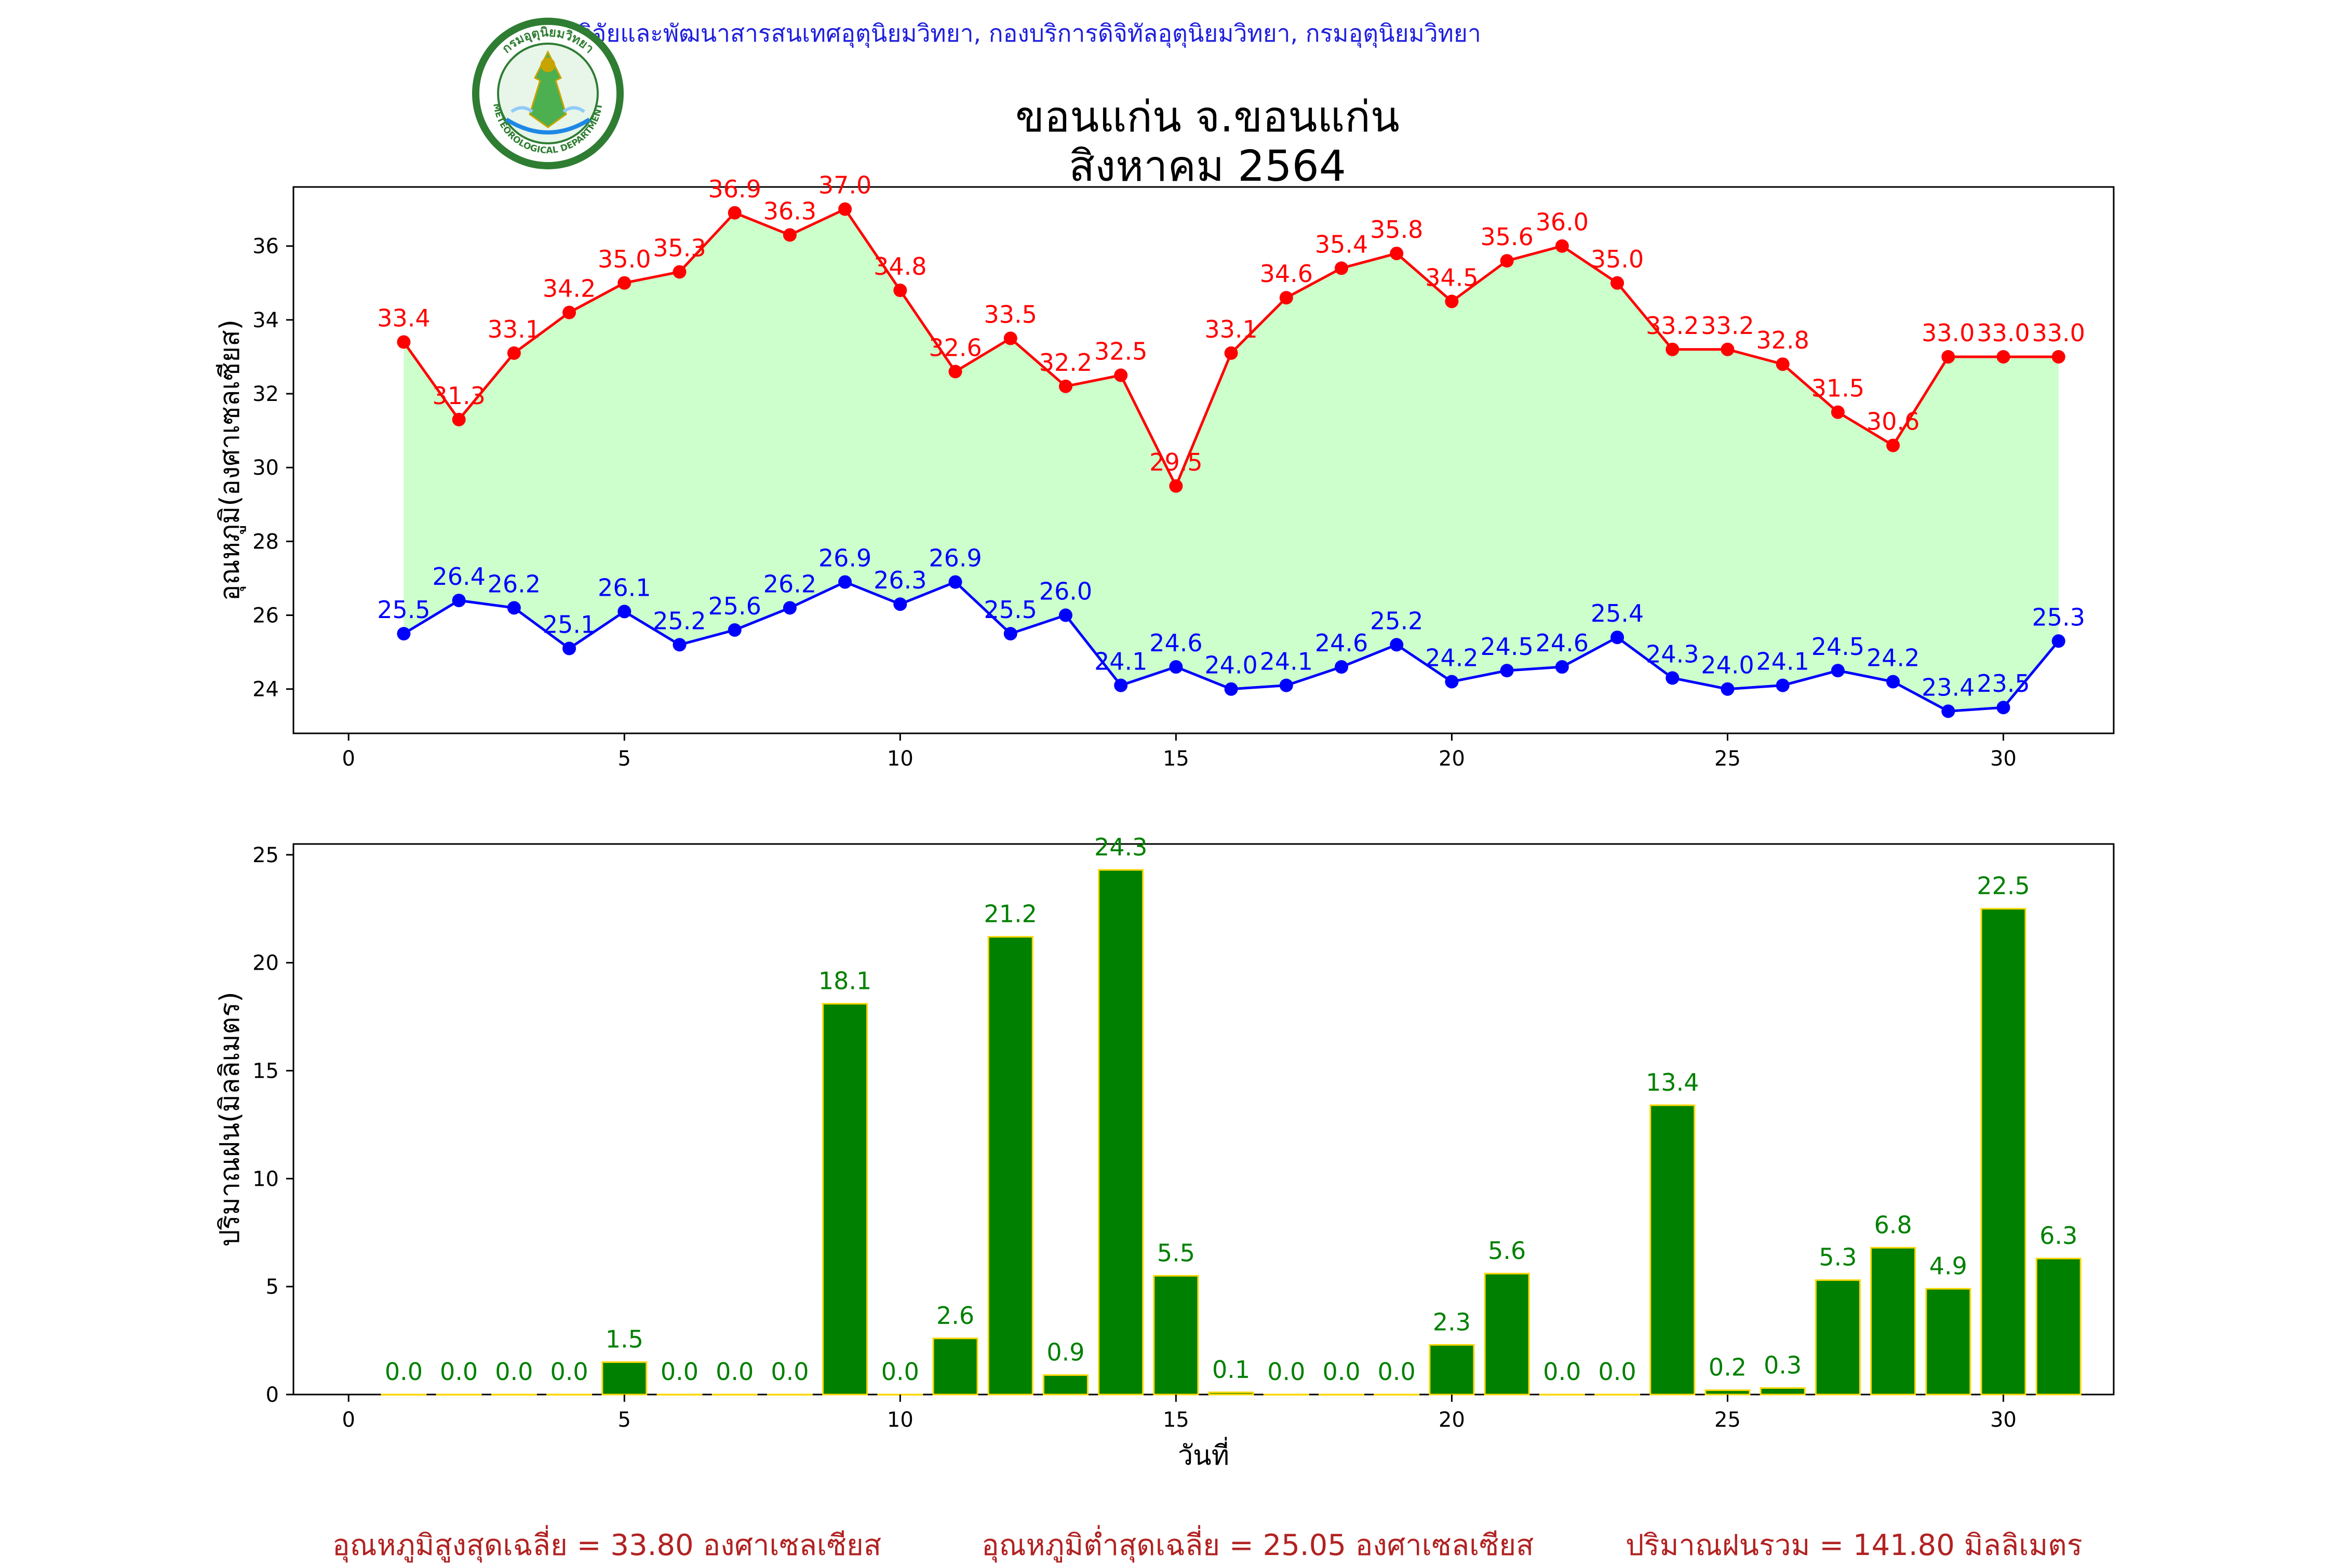  I want to click on y-axis-label: ปริมาณฝน(มิลลิเมตร), so click(230, 1119).